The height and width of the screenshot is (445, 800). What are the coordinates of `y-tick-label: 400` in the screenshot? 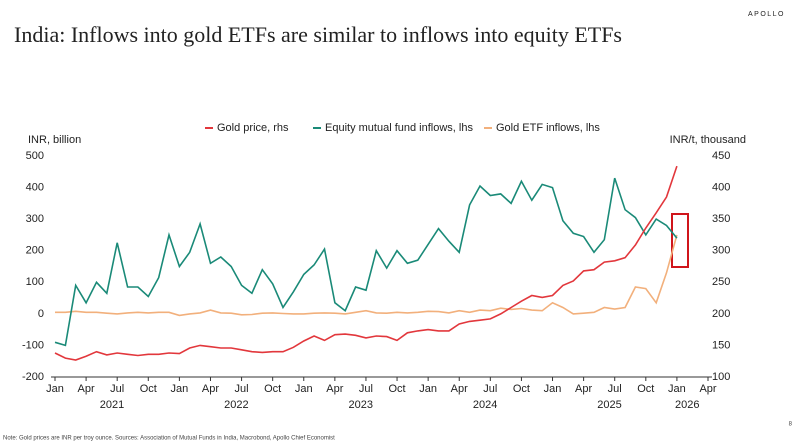 It's located at (35, 187).